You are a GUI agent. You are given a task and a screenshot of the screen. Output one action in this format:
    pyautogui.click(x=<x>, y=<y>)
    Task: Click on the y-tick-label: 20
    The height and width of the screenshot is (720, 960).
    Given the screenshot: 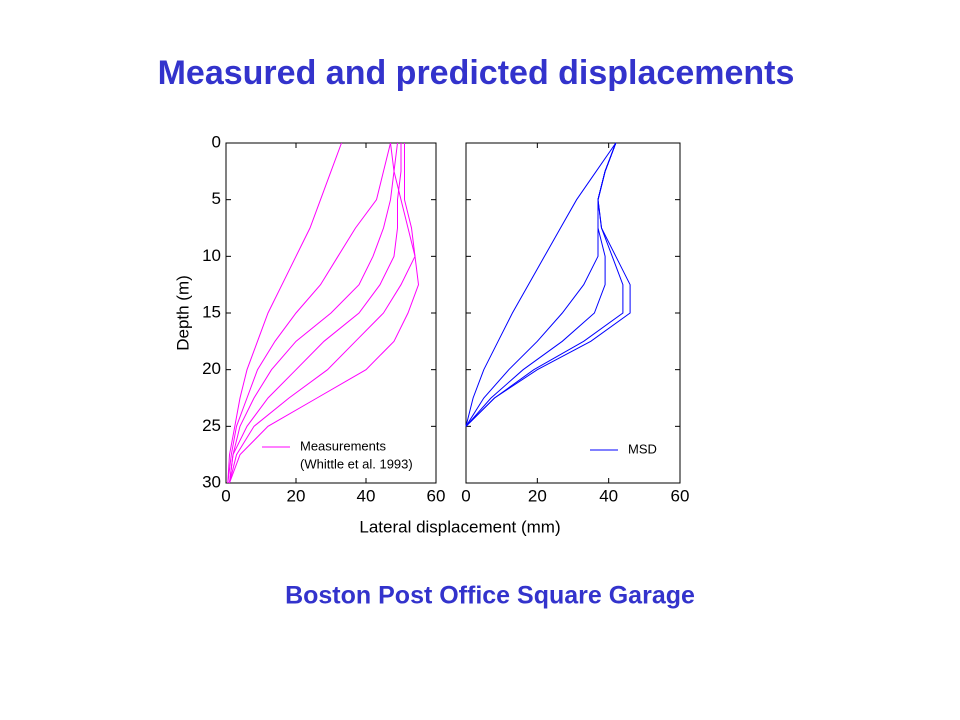 What is the action you would take?
    pyautogui.click(x=211, y=368)
    